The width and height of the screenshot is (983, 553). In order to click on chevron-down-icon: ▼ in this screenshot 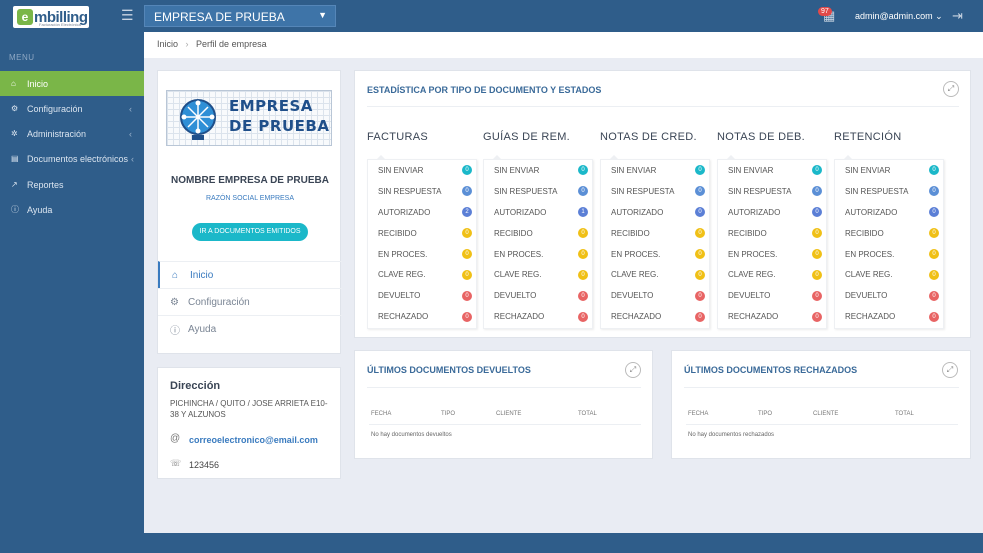, I will do `click(322, 15)`.